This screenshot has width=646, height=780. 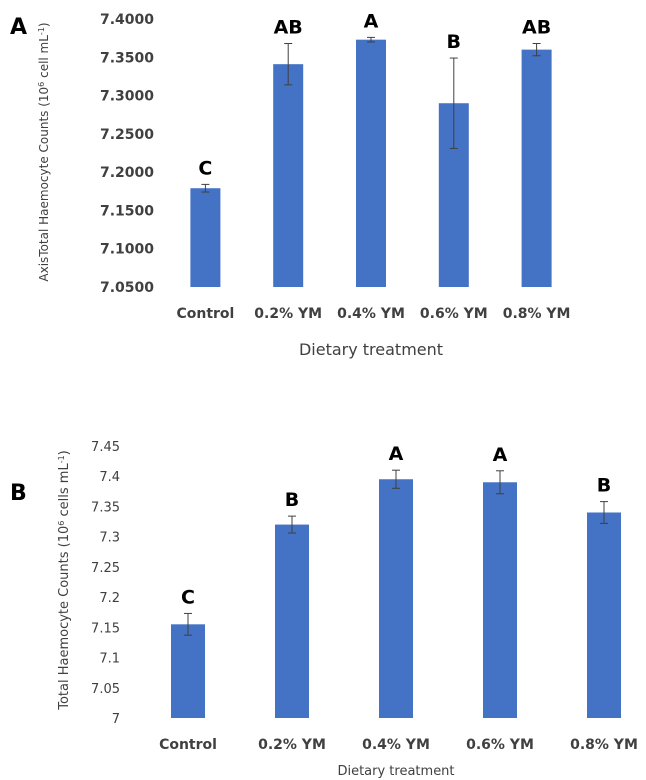 What do you see at coordinates (105, 447) in the screenshot?
I see `y-tick-label: 7.45` at bounding box center [105, 447].